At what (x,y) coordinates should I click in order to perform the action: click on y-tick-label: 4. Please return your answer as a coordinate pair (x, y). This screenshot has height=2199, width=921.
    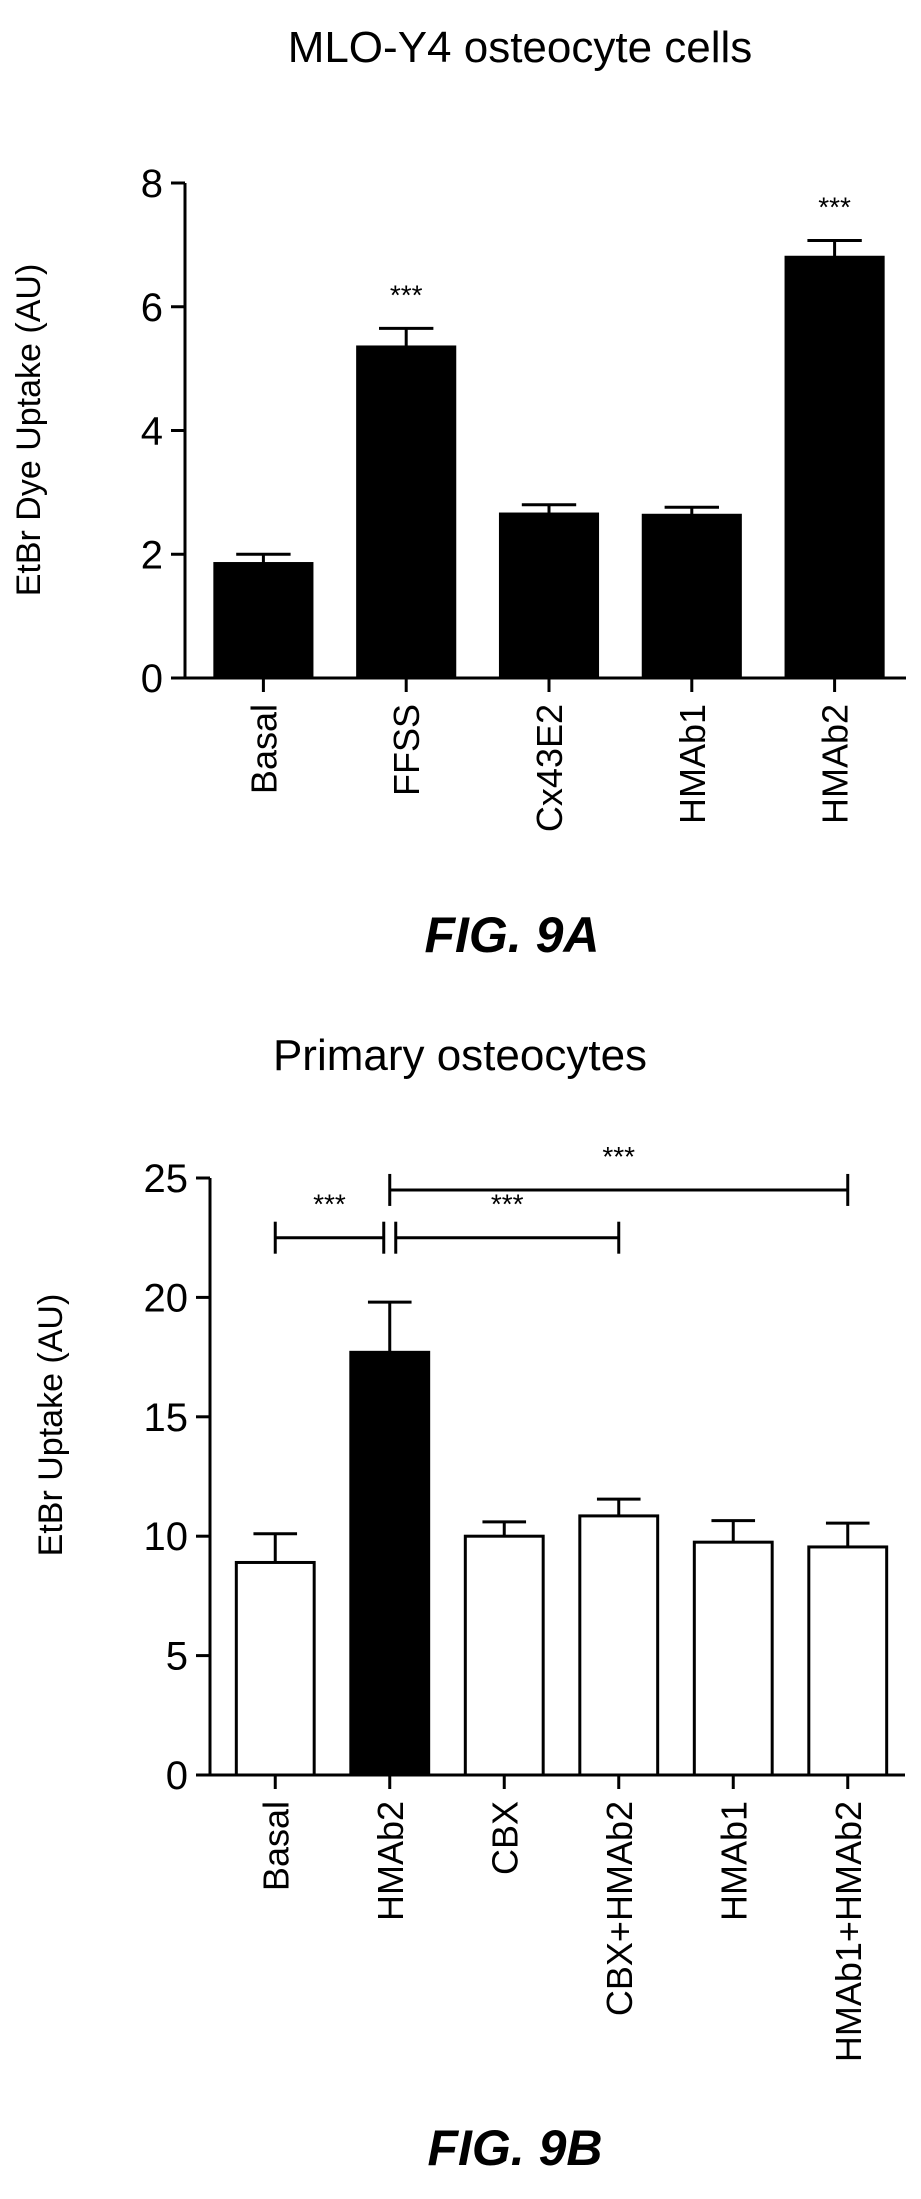
    Looking at the image, I should click on (152, 432).